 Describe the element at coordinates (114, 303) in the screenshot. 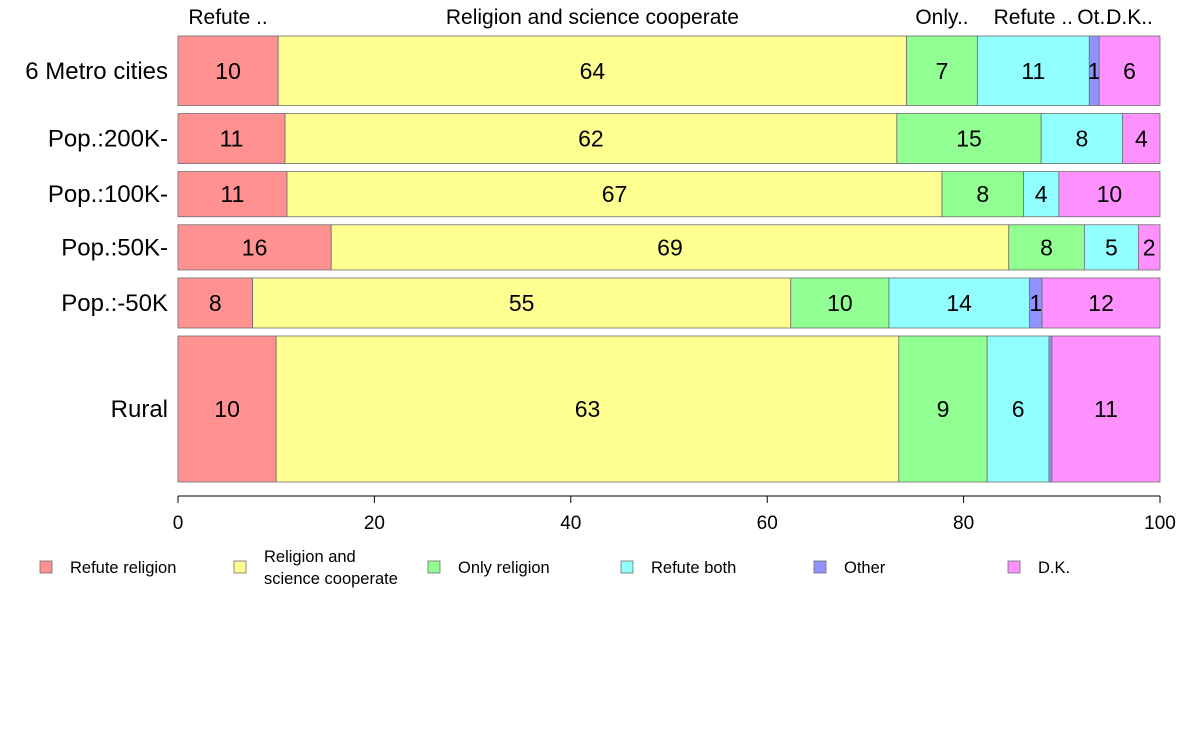

I see `category-label: Pop.:-50K` at that location.